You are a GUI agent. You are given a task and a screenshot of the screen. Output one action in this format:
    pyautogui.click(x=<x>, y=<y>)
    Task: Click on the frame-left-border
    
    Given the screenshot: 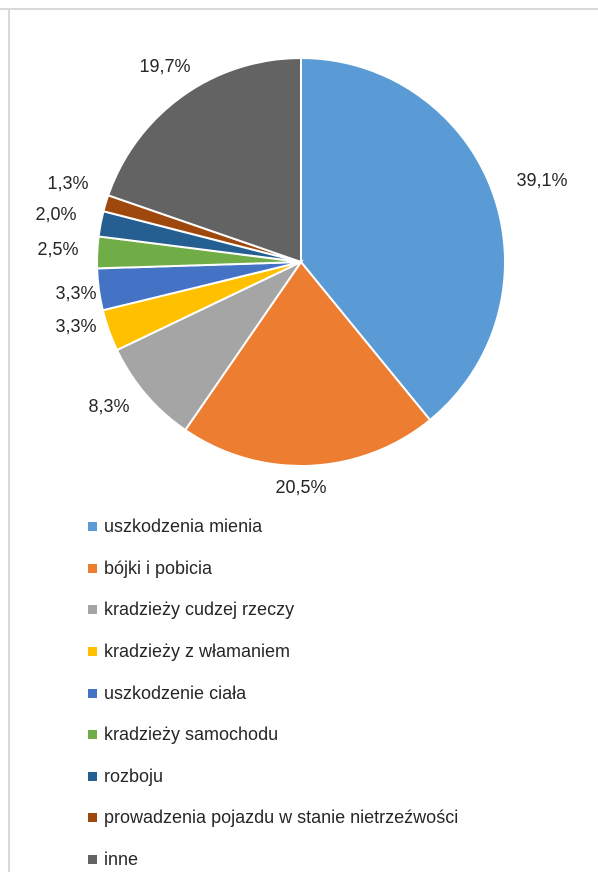 What is the action you would take?
    pyautogui.click(x=9, y=440)
    